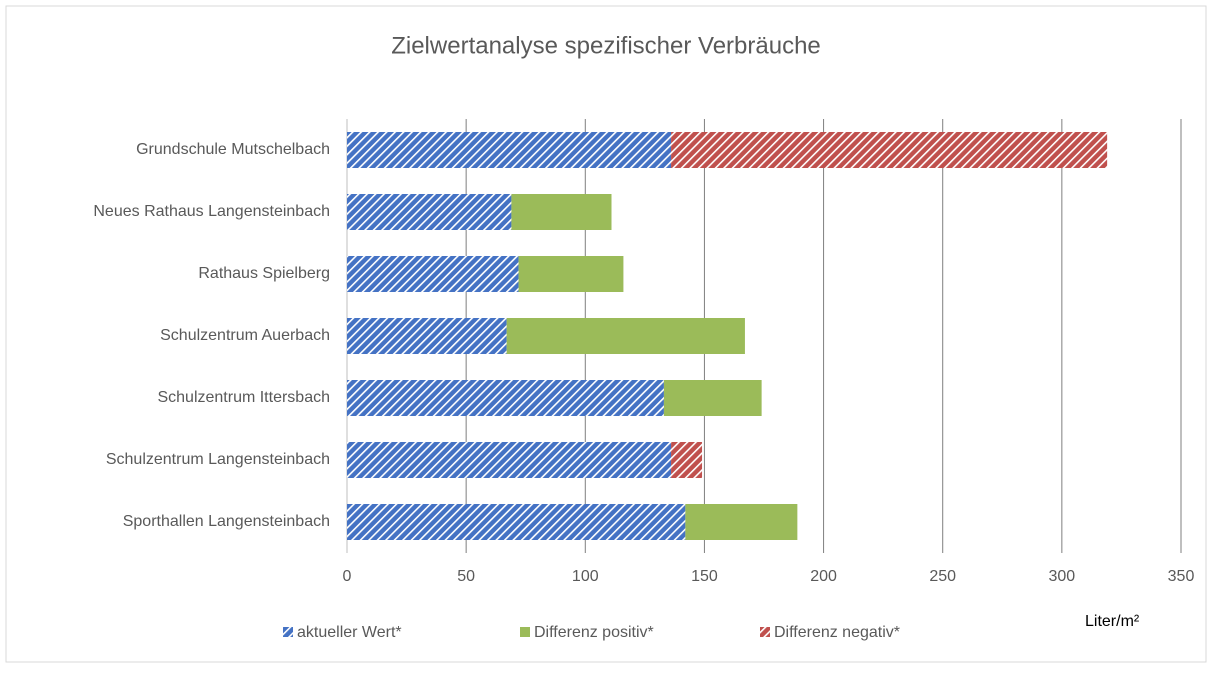  What do you see at coordinates (264, 273) in the screenshot?
I see `y-tick-label: Rathaus Spielberg` at bounding box center [264, 273].